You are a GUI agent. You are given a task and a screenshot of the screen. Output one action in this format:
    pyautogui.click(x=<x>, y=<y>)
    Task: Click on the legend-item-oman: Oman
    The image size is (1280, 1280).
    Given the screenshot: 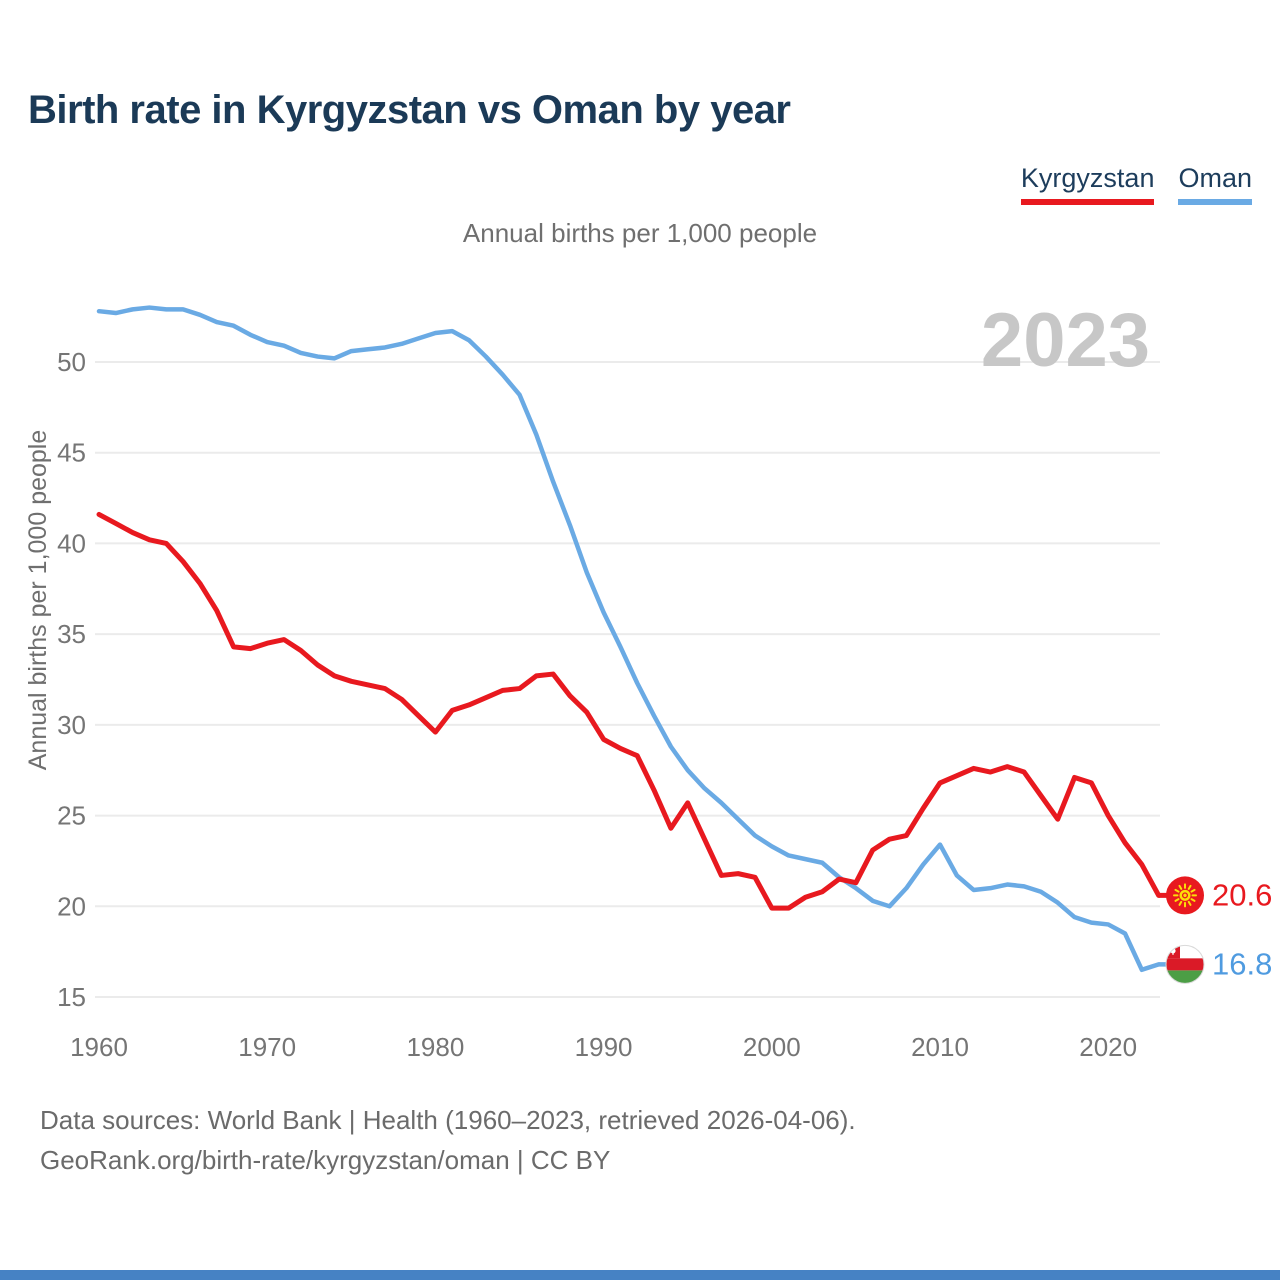 What is the action you would take?
    pyautogui.click(x=1215, y=184)
    